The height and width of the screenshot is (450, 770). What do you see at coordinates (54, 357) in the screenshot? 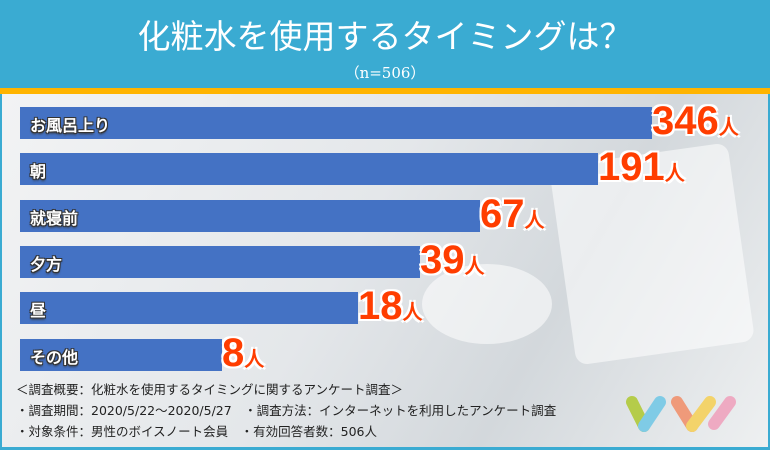
I see `bar-label: その他` at bounding box center [54, 357].